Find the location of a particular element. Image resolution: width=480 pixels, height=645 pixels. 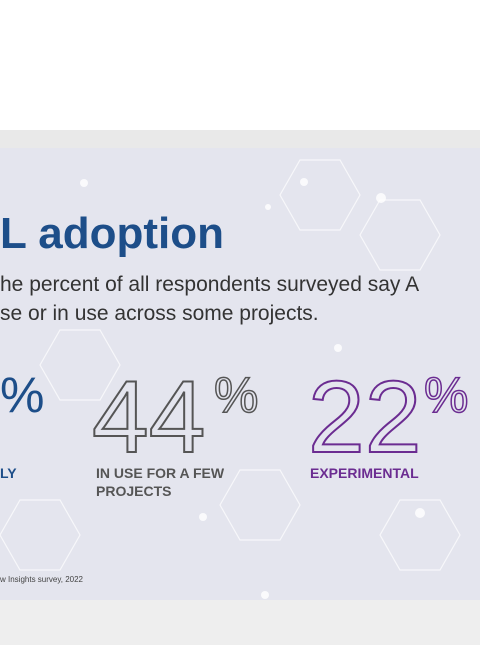

stat-label: LY is located at coordinates (8, 473).